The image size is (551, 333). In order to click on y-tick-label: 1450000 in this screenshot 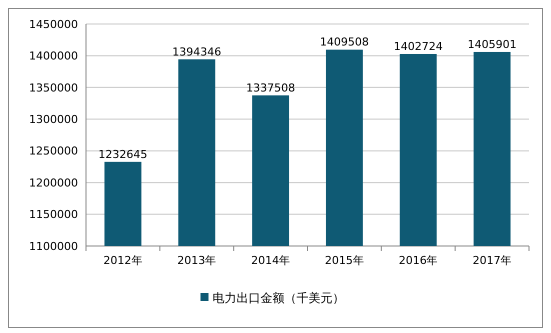, I will do `click(53, 24)`.